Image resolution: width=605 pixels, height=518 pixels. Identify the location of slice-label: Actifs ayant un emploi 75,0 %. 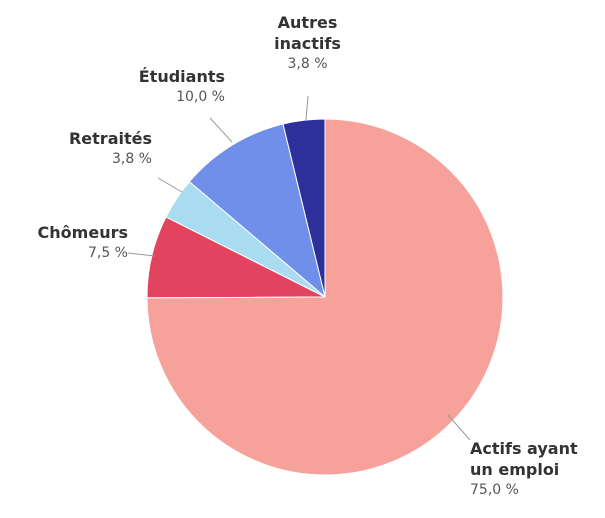
(537, 469).